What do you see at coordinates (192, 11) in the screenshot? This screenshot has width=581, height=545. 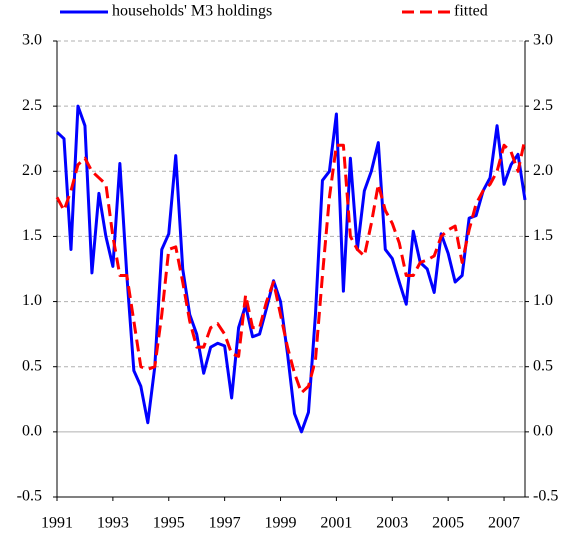 I see `legend-label: households' M3 holdings` at bounding box center [192, 11].